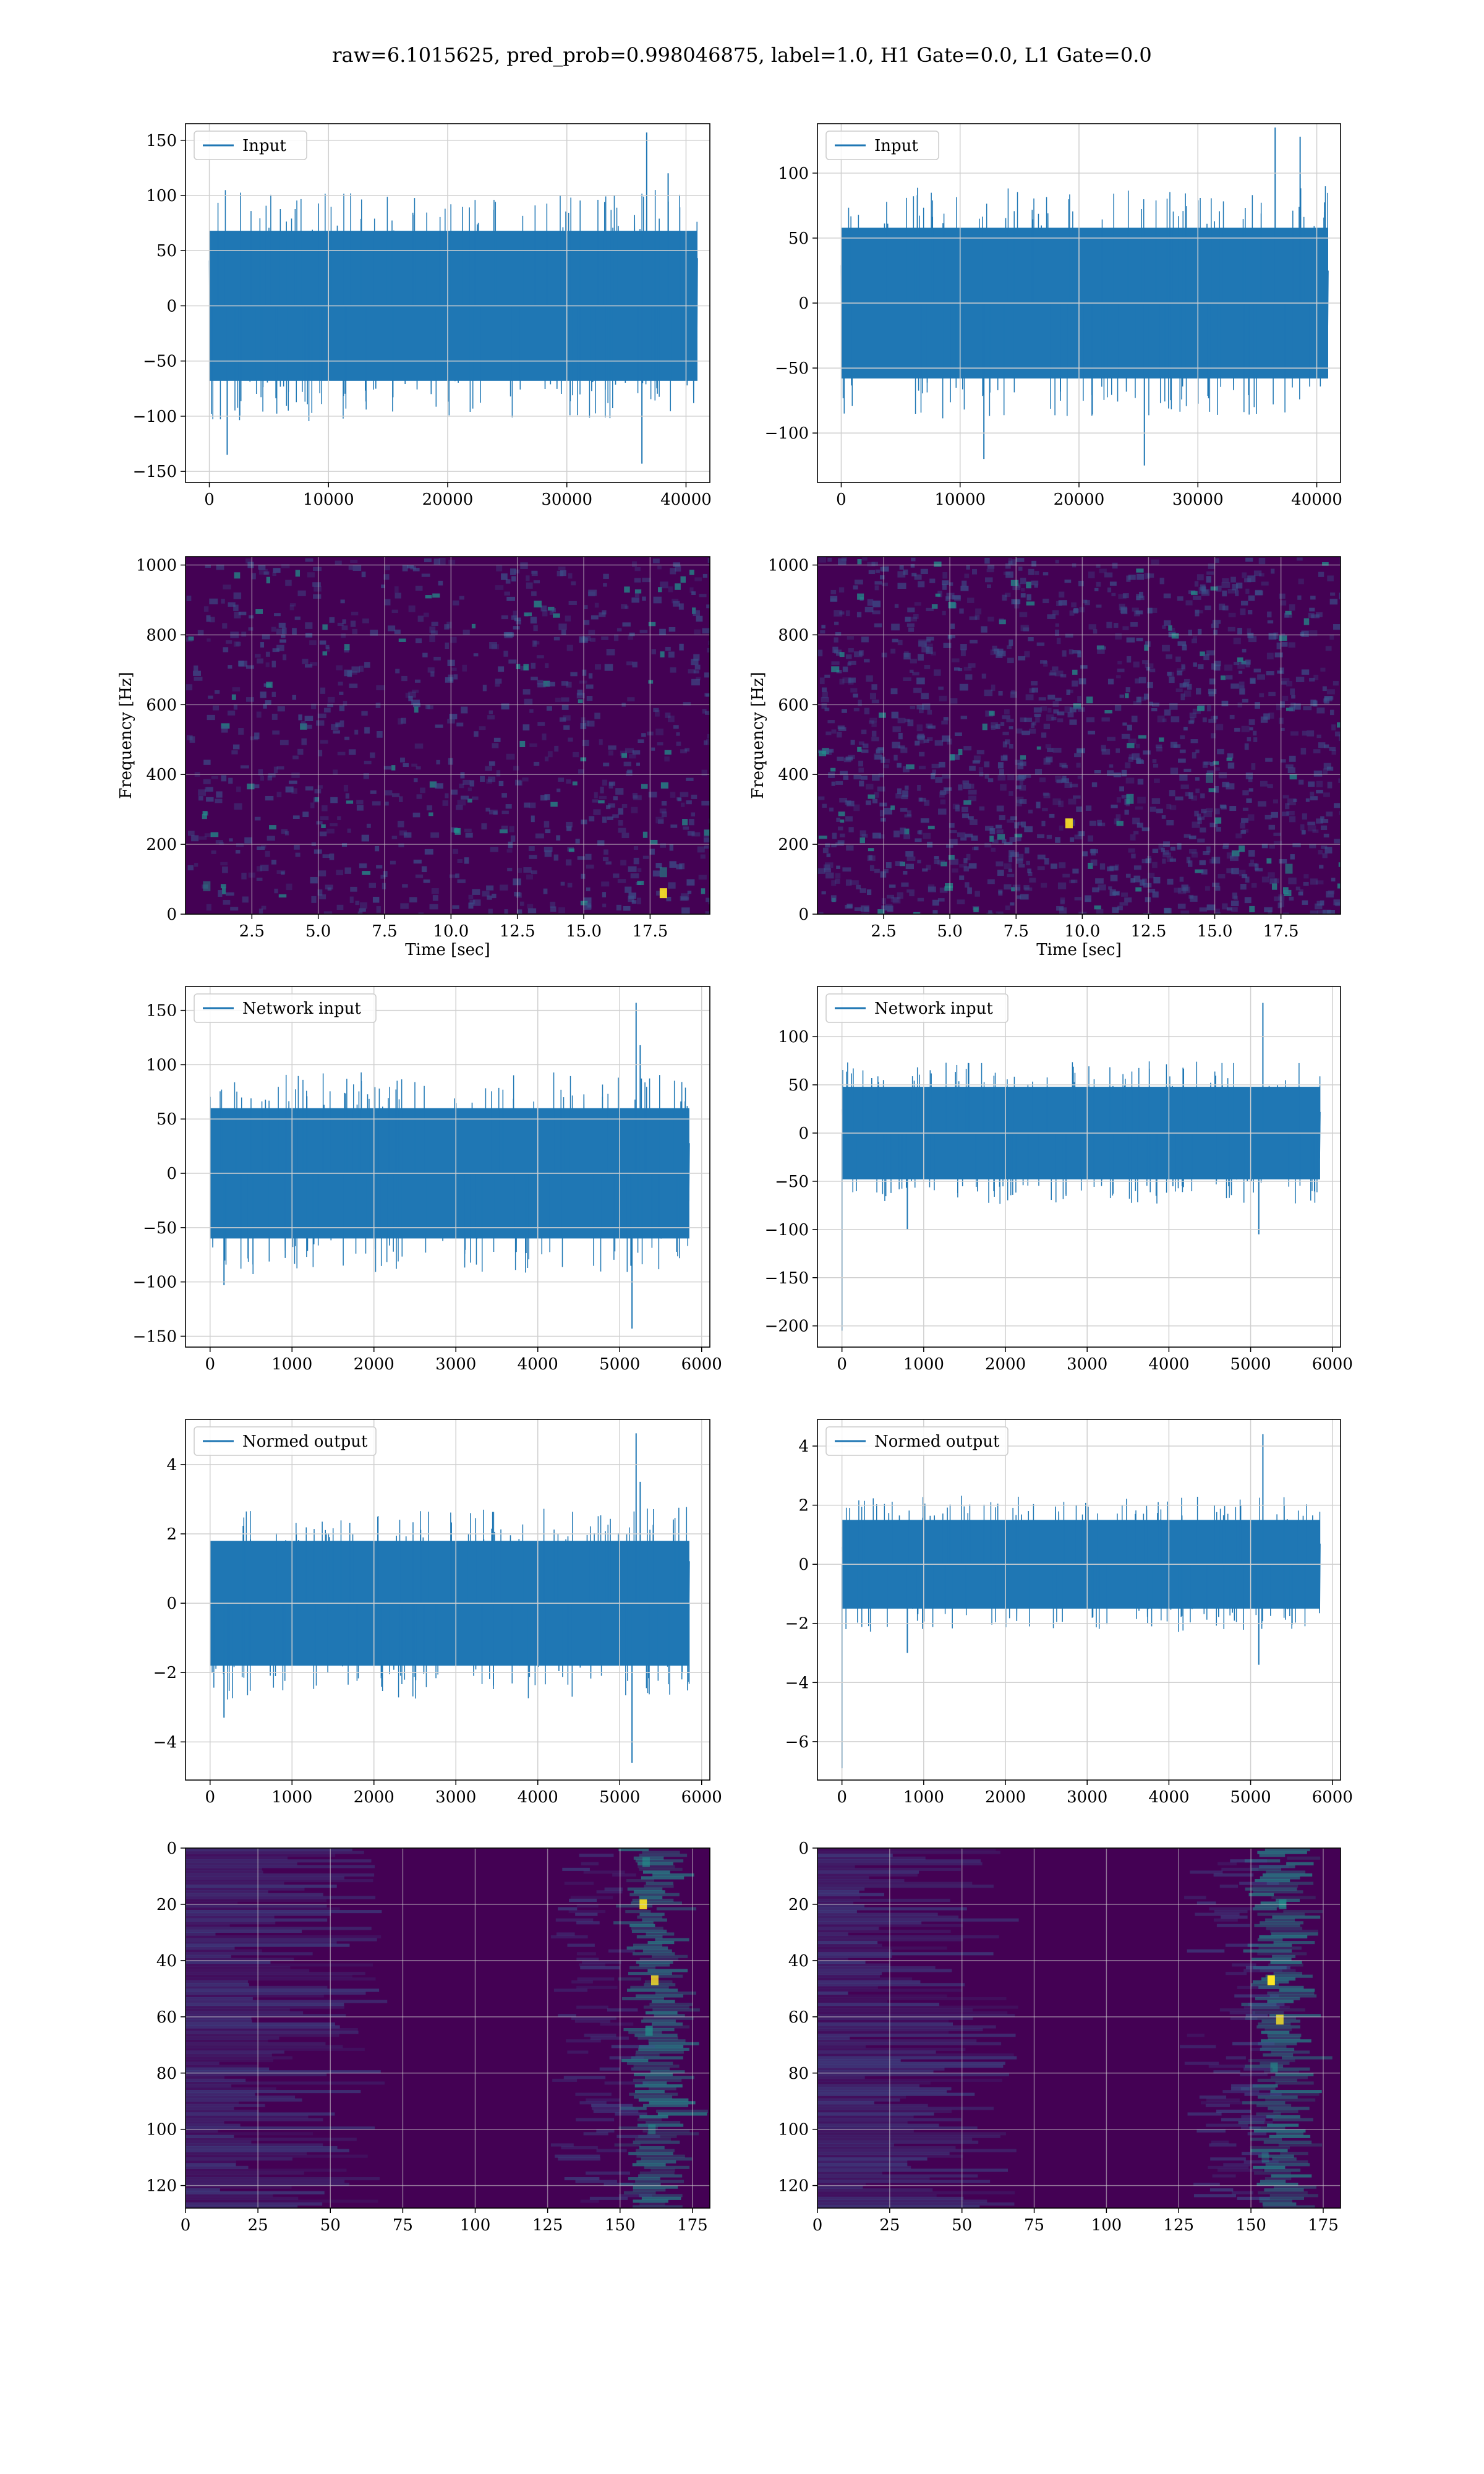  Describe the element at coordinates (1059, 2037) in the screenshot. I see `l1-activation-map-panel: 0 25 50 75 100 125 150 175 0 20 40 60 80 100 120` at that location.